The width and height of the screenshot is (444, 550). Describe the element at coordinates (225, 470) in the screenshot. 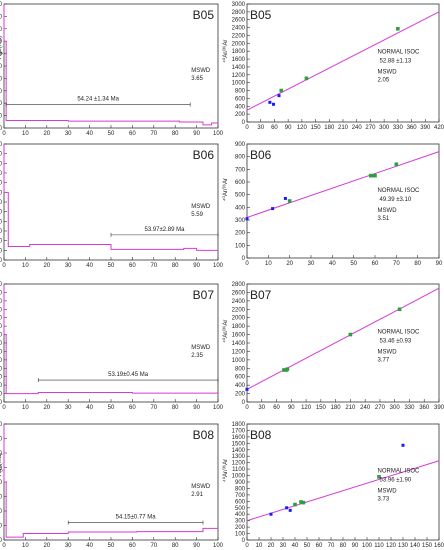

I see `b08-isochron-y-axis-label: ⁴⁰Ar/³⁶Ar` at that location.